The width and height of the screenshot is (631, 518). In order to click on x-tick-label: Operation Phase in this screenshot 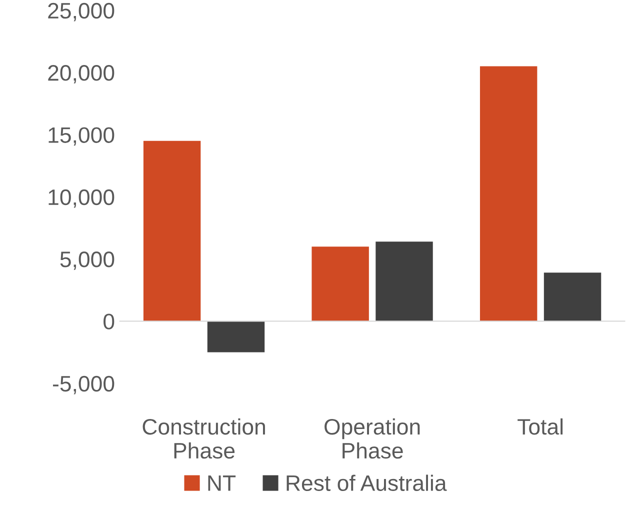, I will do `click(372, 438)`.